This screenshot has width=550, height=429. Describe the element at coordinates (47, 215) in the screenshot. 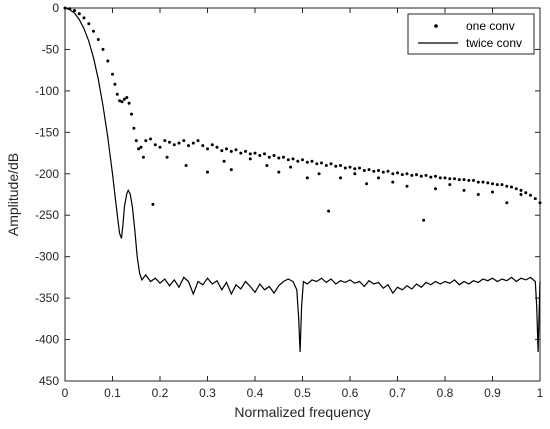

I see `y-tick-label: -250` at that location.